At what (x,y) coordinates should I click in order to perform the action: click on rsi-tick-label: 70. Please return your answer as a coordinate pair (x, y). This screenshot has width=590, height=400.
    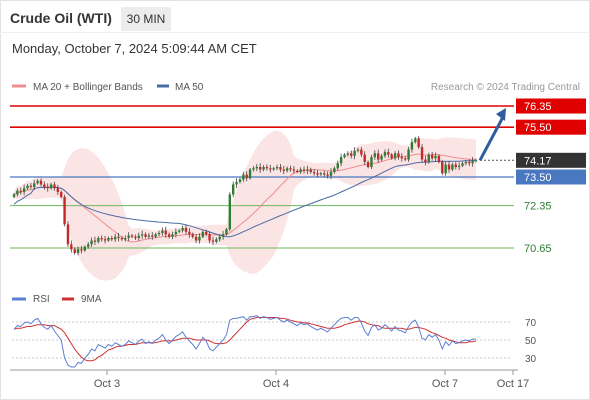
    Looking at the image, I should click on (531, 323).